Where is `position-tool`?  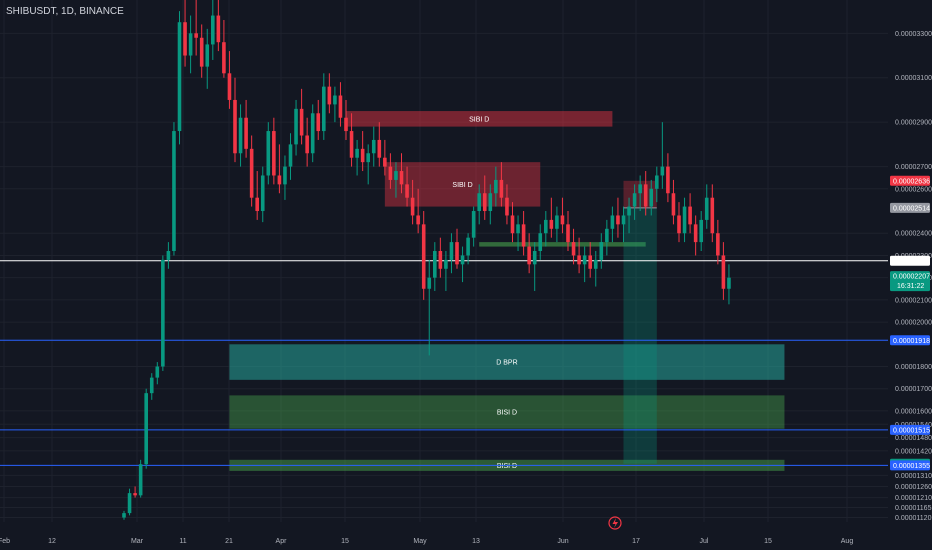
position-tool is located at coordinates (640, 322).